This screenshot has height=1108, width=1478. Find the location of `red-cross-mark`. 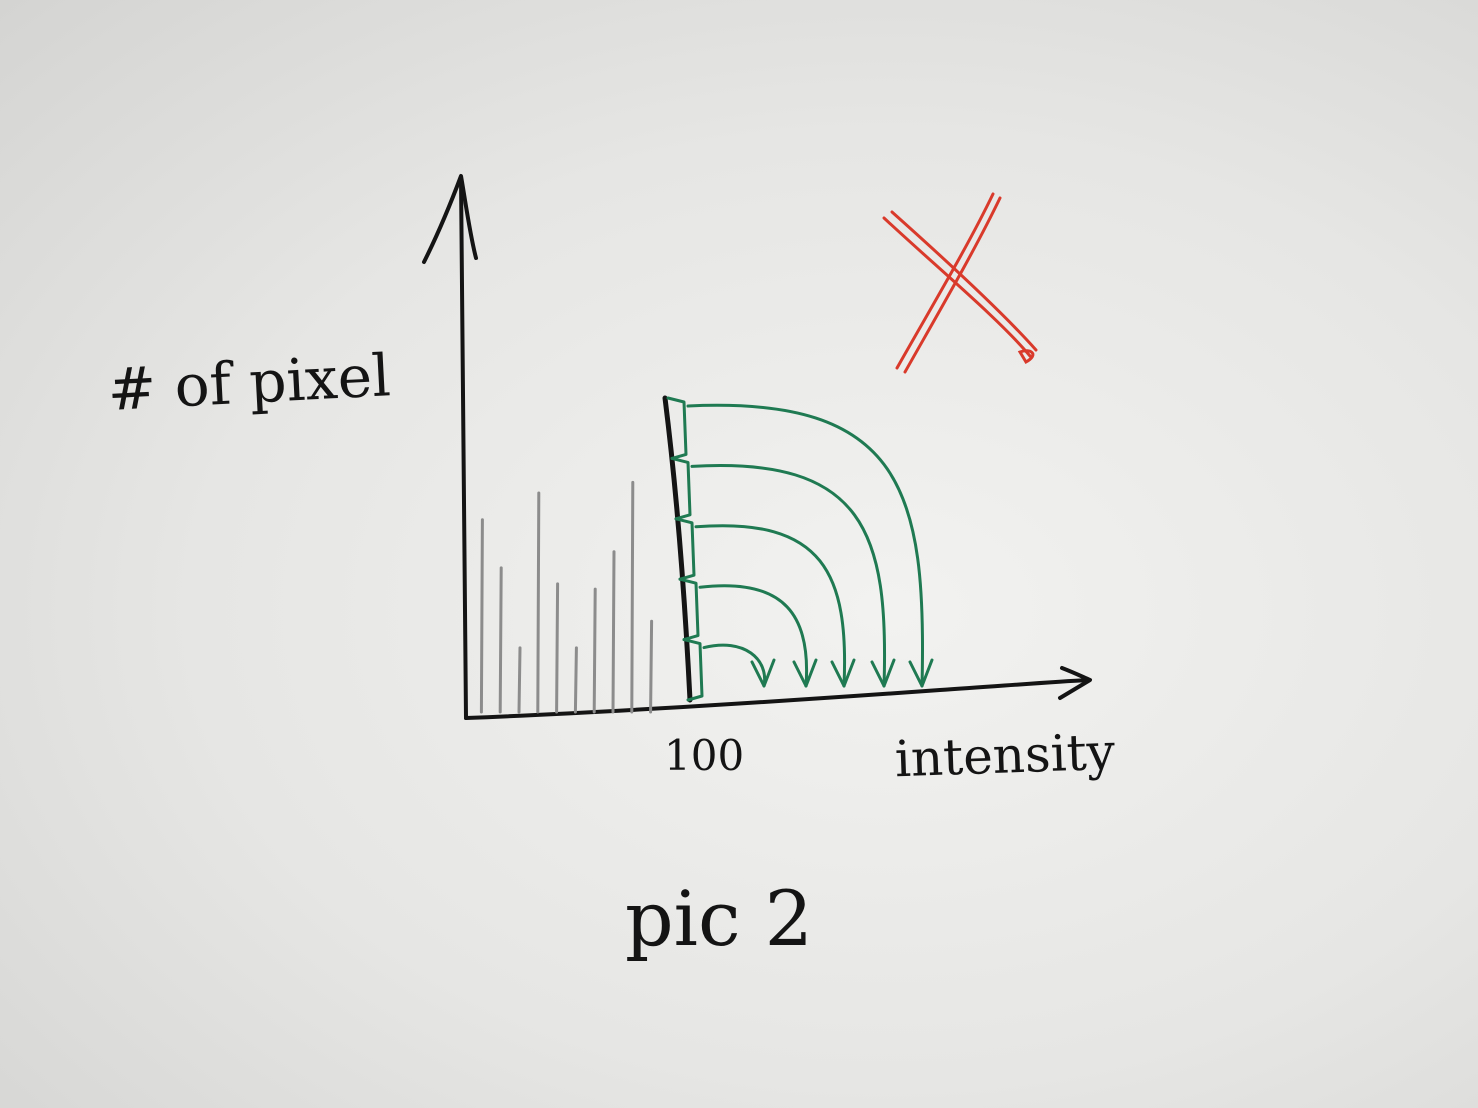

red-cross-mark is located at coordinates (960, 283).